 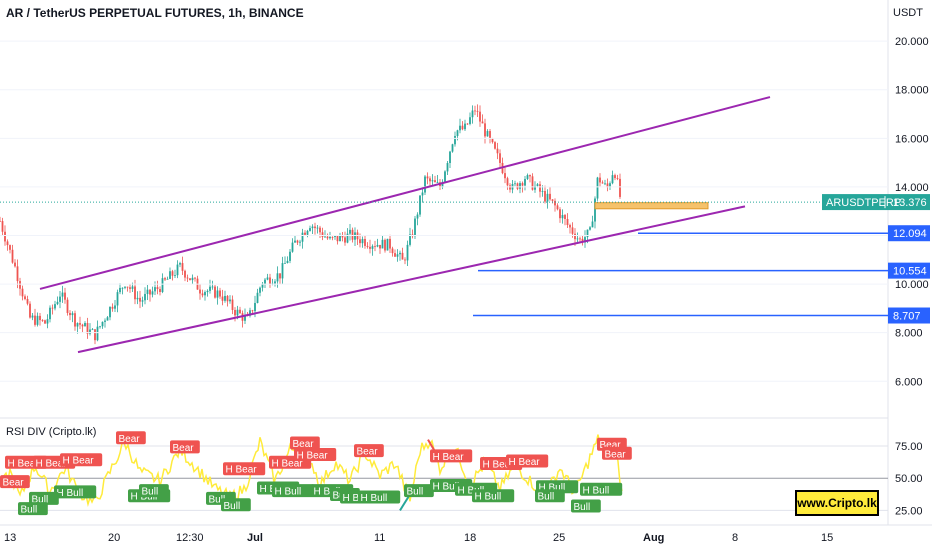 What do you see at coordinates (909, 511) in the screenshot?
I see `rsi-tick-label: 25.00` at bounding box center [909, 511].